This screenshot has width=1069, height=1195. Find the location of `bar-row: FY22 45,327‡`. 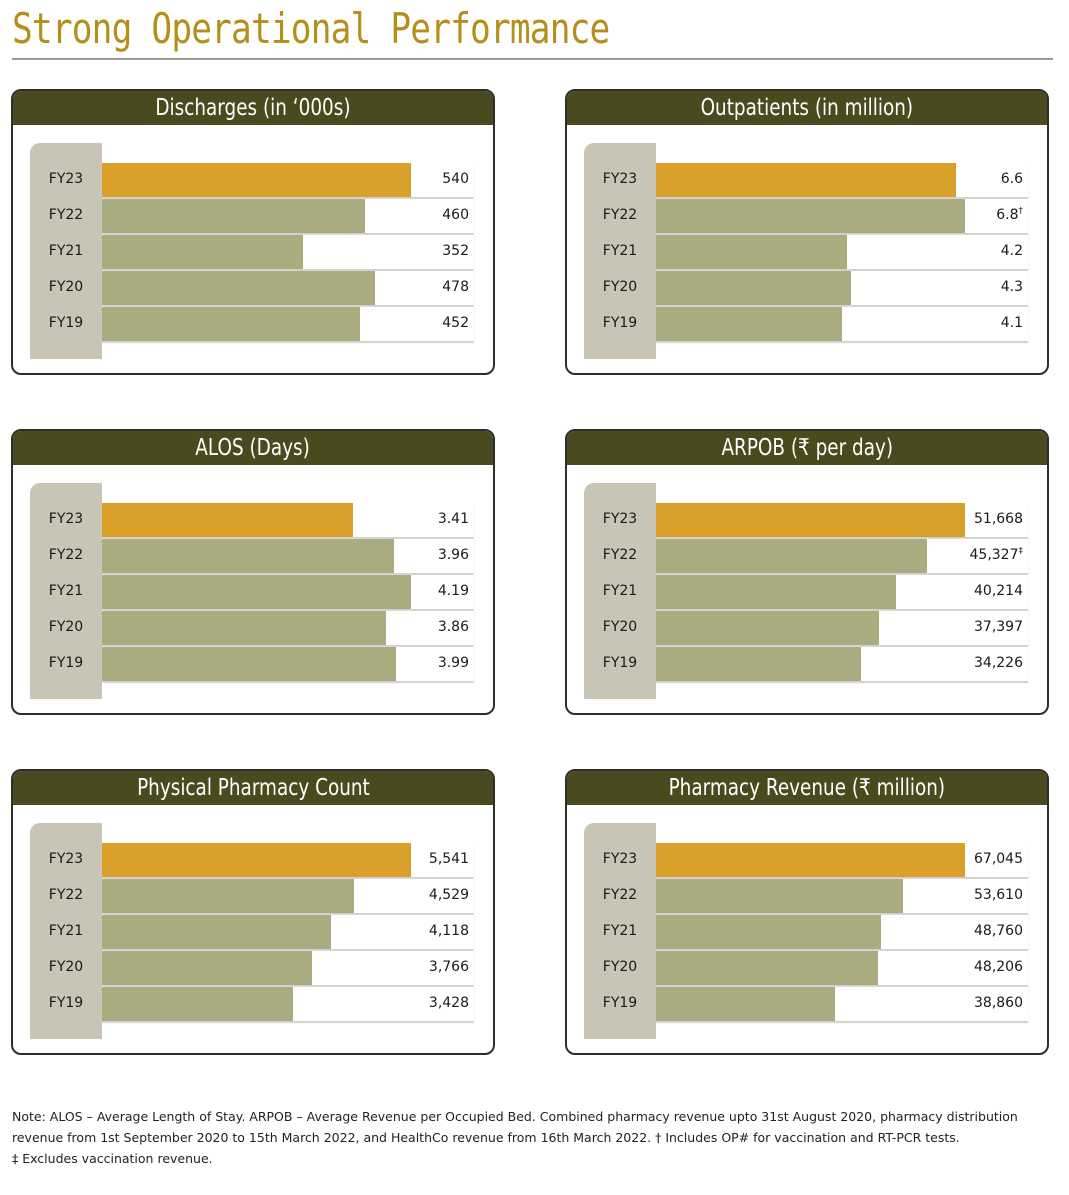

bar-row: FY22 45,327‡ is located at coordinates (807, 555).